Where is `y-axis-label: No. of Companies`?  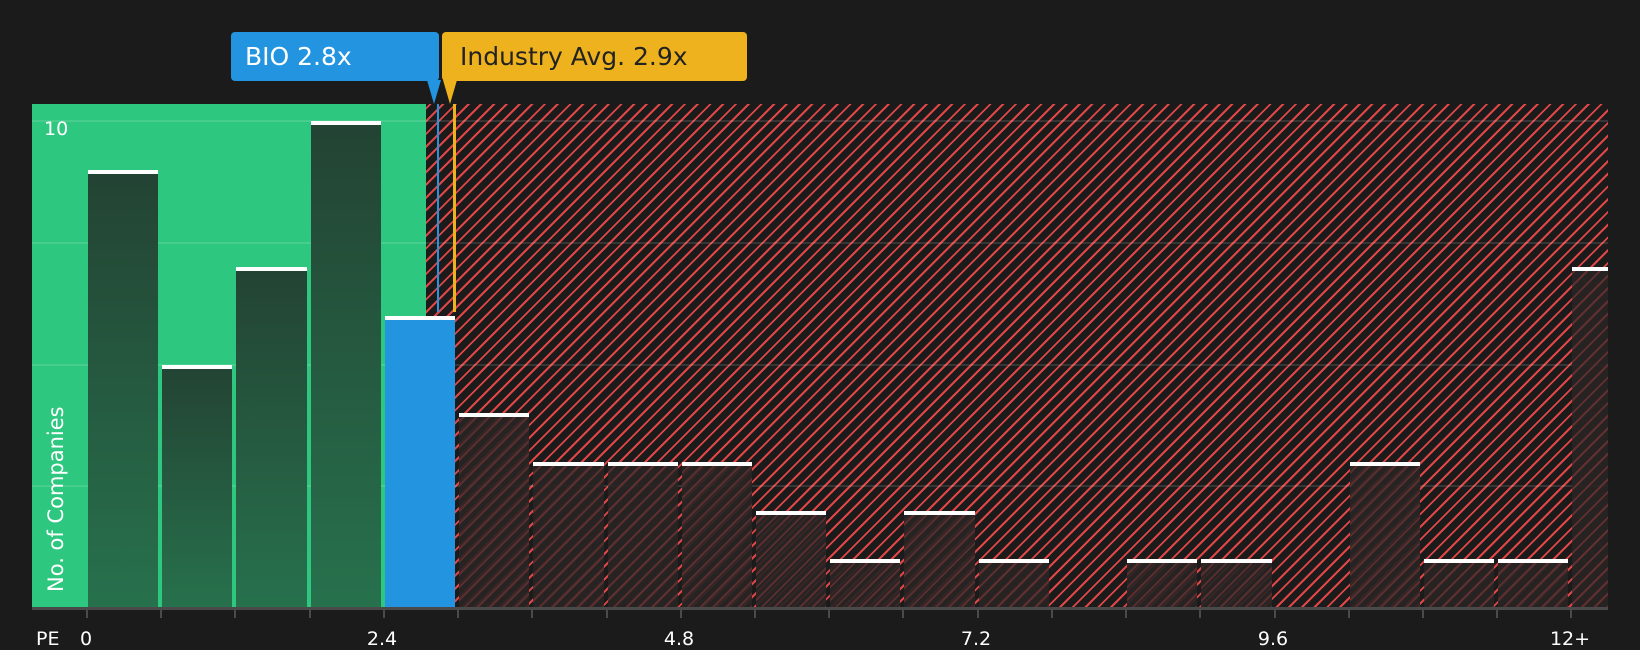
y-axis-label: No. of Companies is located at coordinates (56, 499).